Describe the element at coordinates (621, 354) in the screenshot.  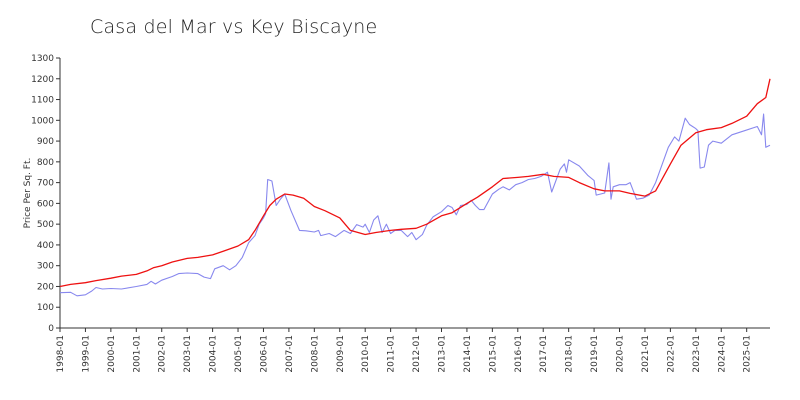
I see `x-tick-label: 2020-01` at that location.